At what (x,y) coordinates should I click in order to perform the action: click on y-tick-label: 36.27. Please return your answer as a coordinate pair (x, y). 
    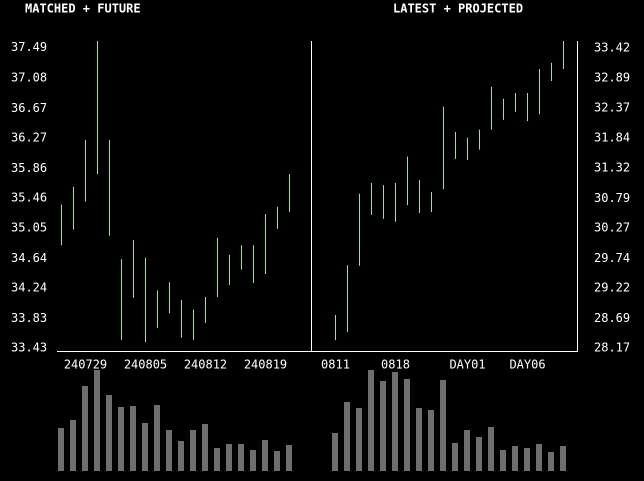
    Looking at the image, I should click on (29, 137).